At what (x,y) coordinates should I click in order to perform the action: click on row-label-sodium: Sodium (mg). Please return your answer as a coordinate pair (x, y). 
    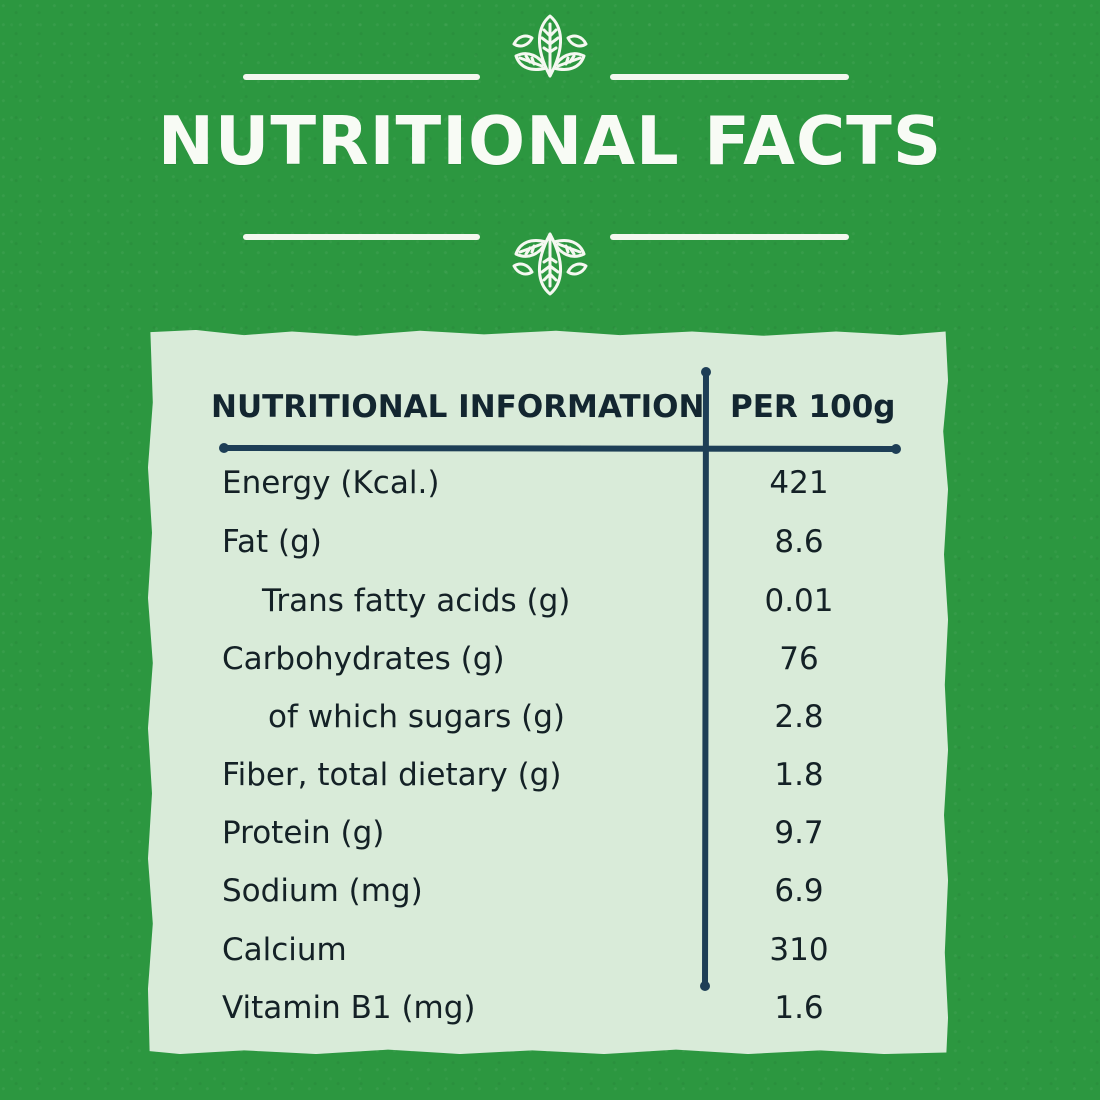
    Looking at the image, I should click on (322, 891).